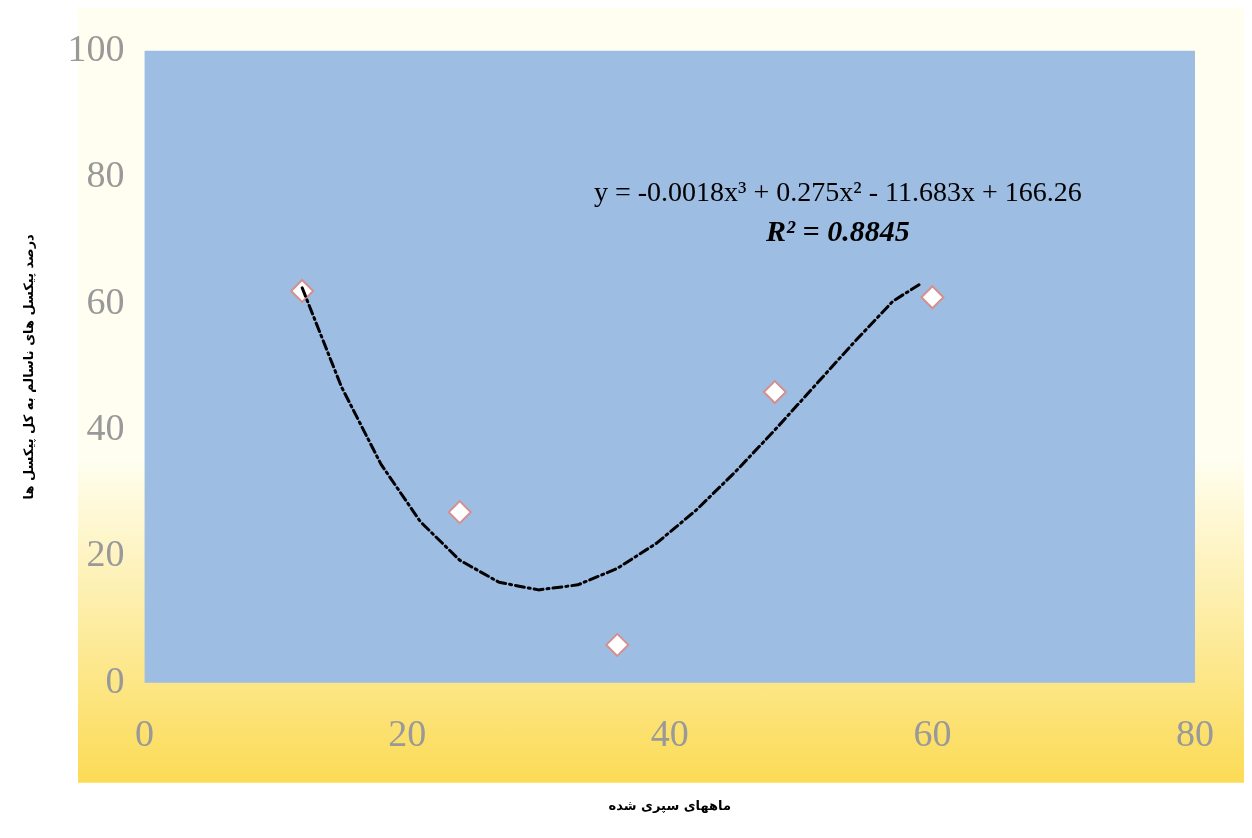 Image resolution: width=1252 pixels, height=838 pixels. What do you see at coordinates (145, 732) in the screenshot?
I see `x-tick-label: 0` at bounding box center [145, 732].